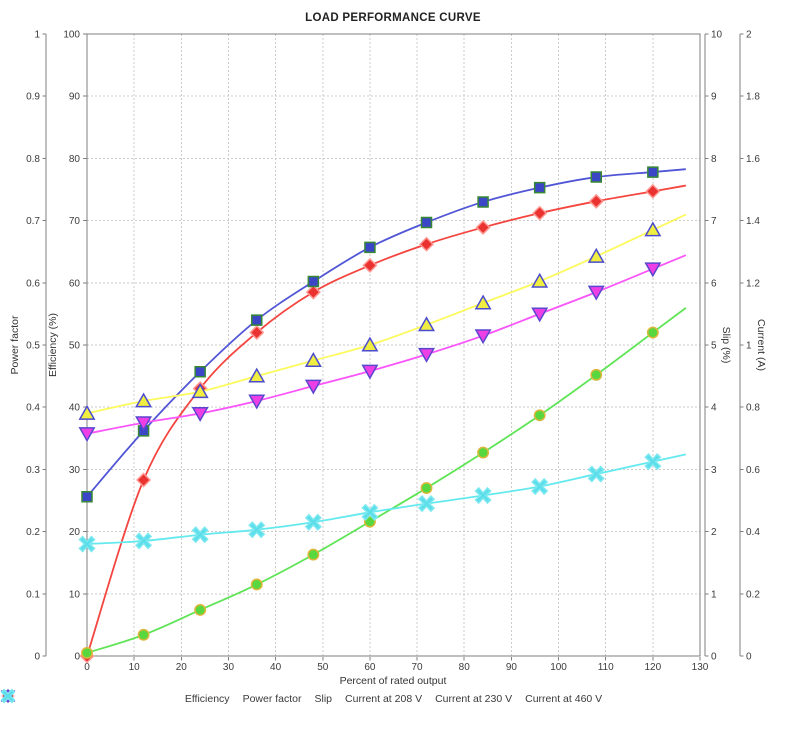  Describe the element at coordinates (115, 697) in the screenshot. I see `legend-item-efficiency: Efficiency` at that location.